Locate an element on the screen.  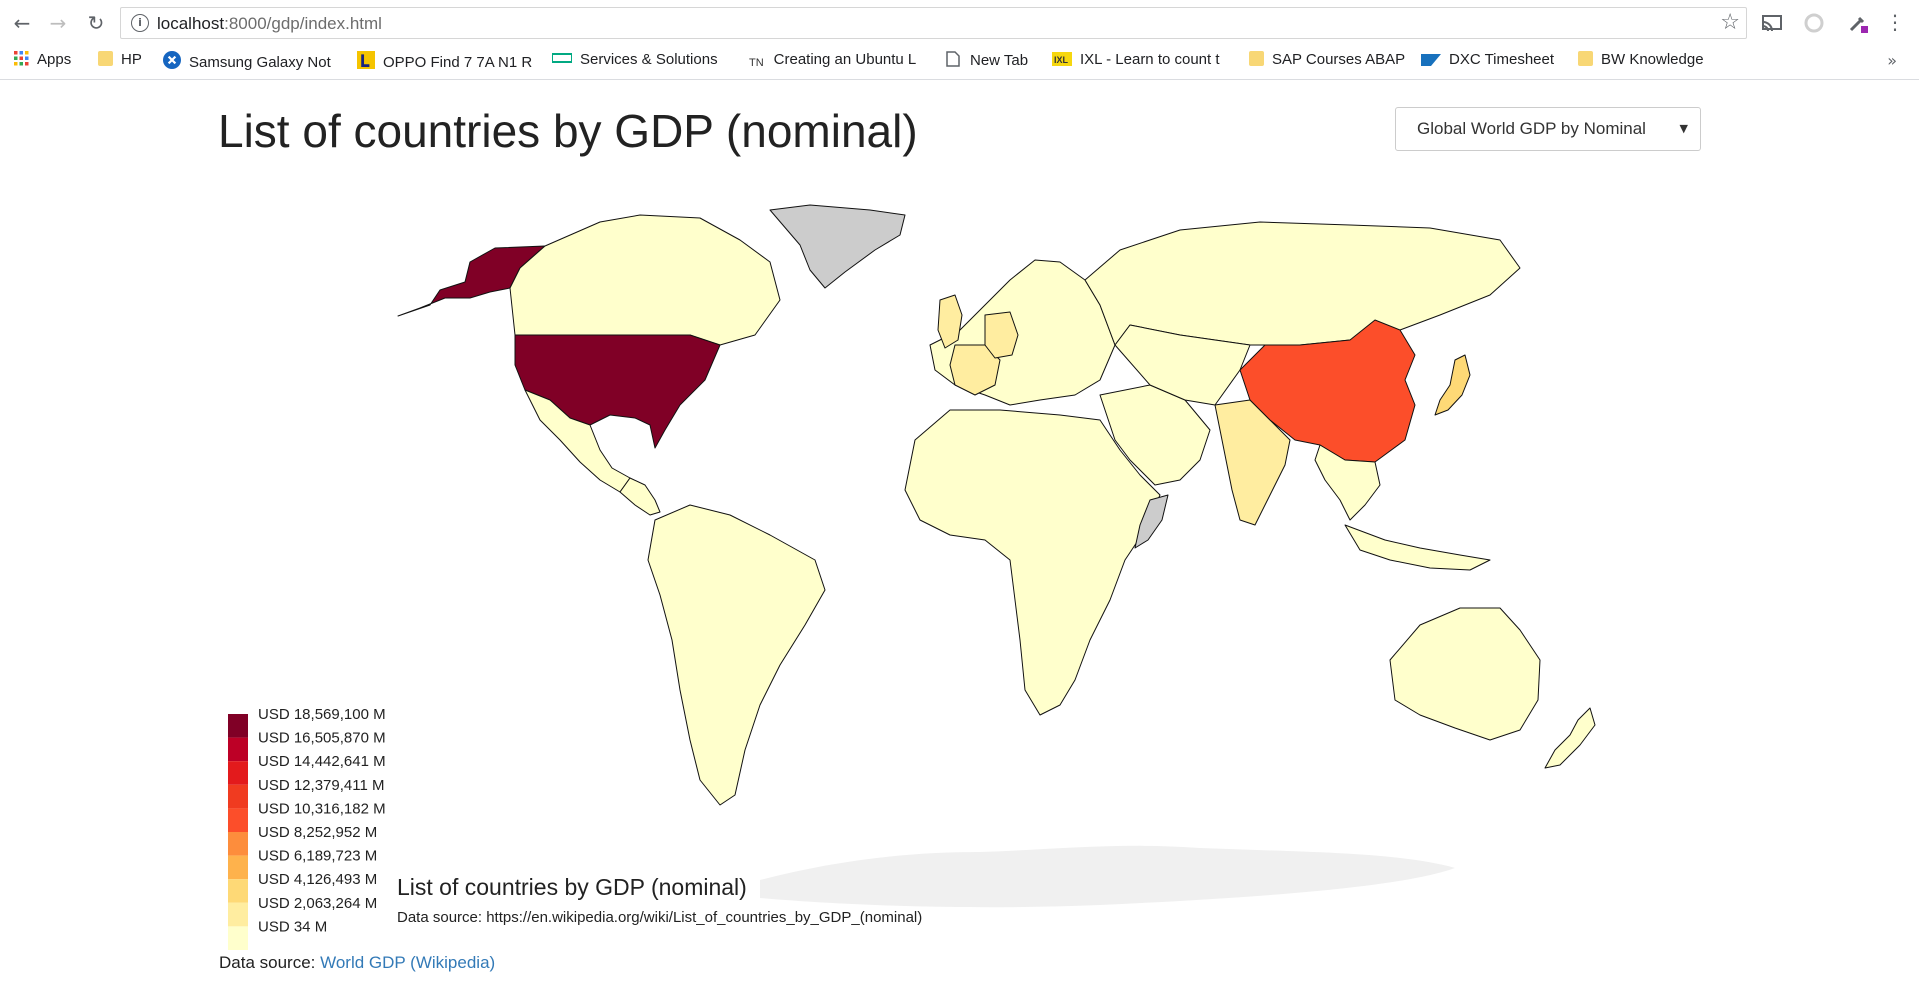
footer-source-prefix: Data source: is located at coordinates (270, 962).